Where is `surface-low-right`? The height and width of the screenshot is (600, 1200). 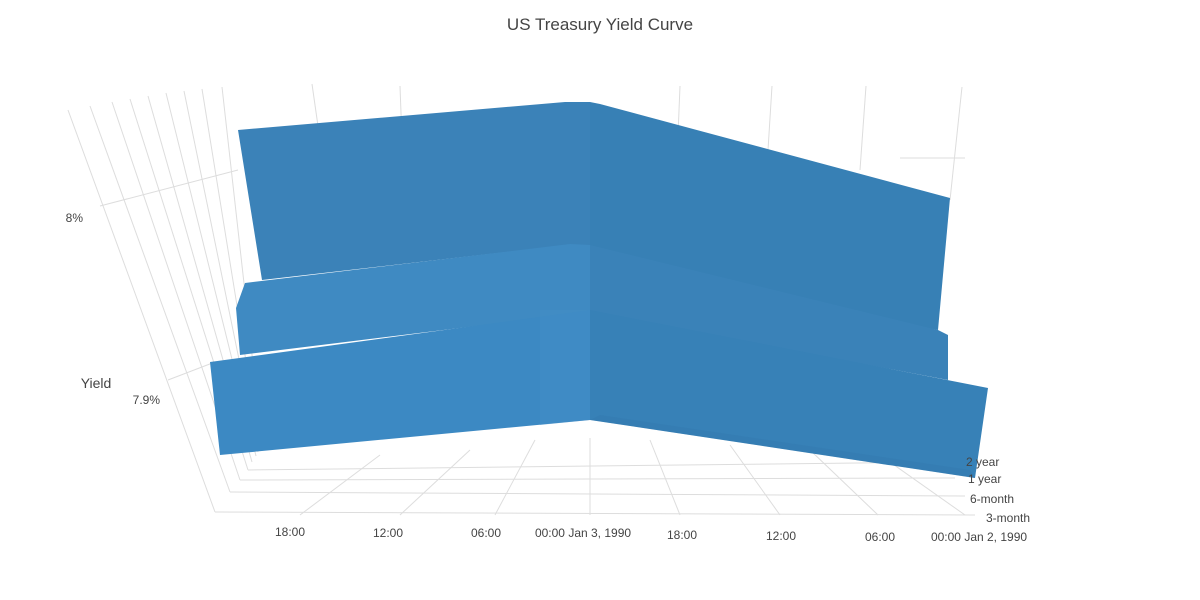 surface-low-right is located at coordinates (789, 394).